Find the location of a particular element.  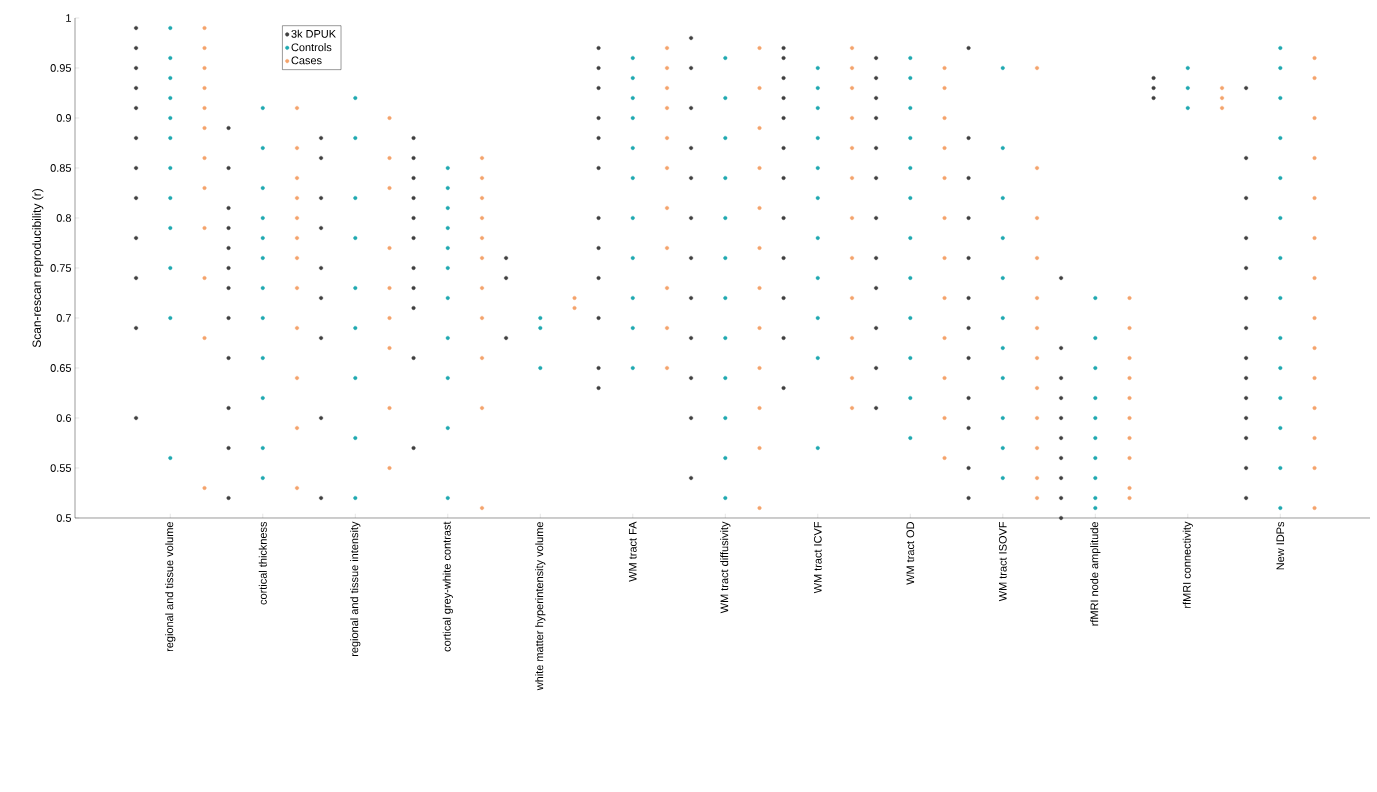

x-tick-label: cortical grey-white contrast is located at coordinates (447, 586).